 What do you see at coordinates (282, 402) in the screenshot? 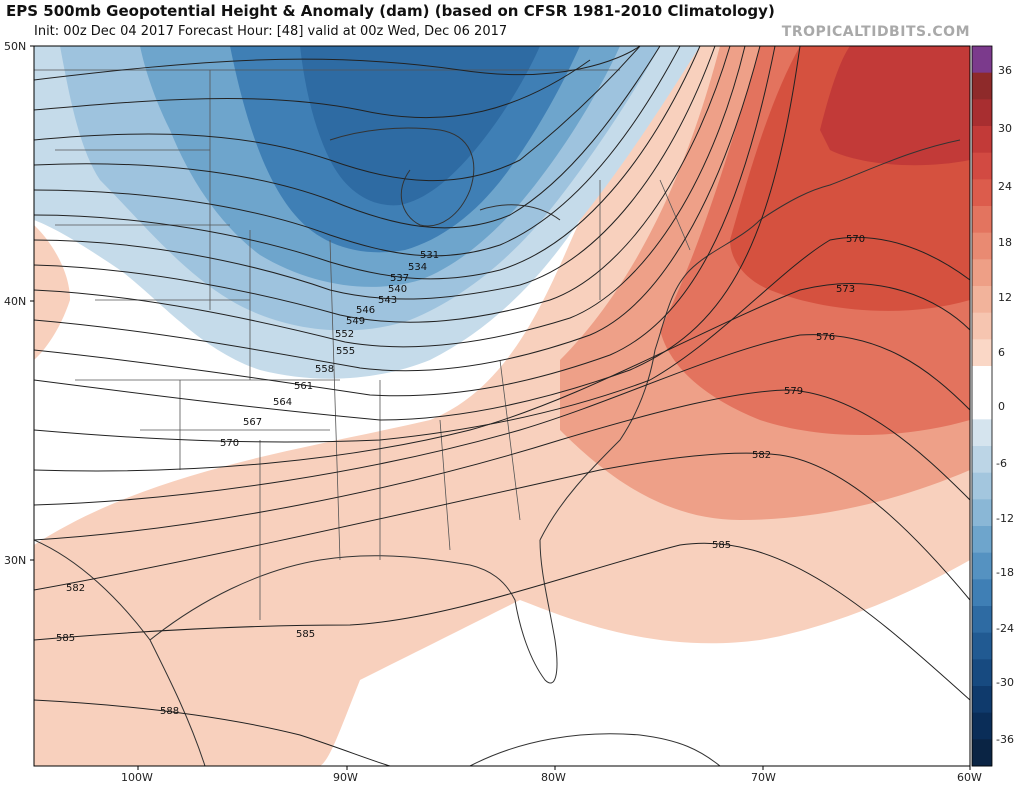
I see `contour-label: 564` at bounding box center [282, 402].